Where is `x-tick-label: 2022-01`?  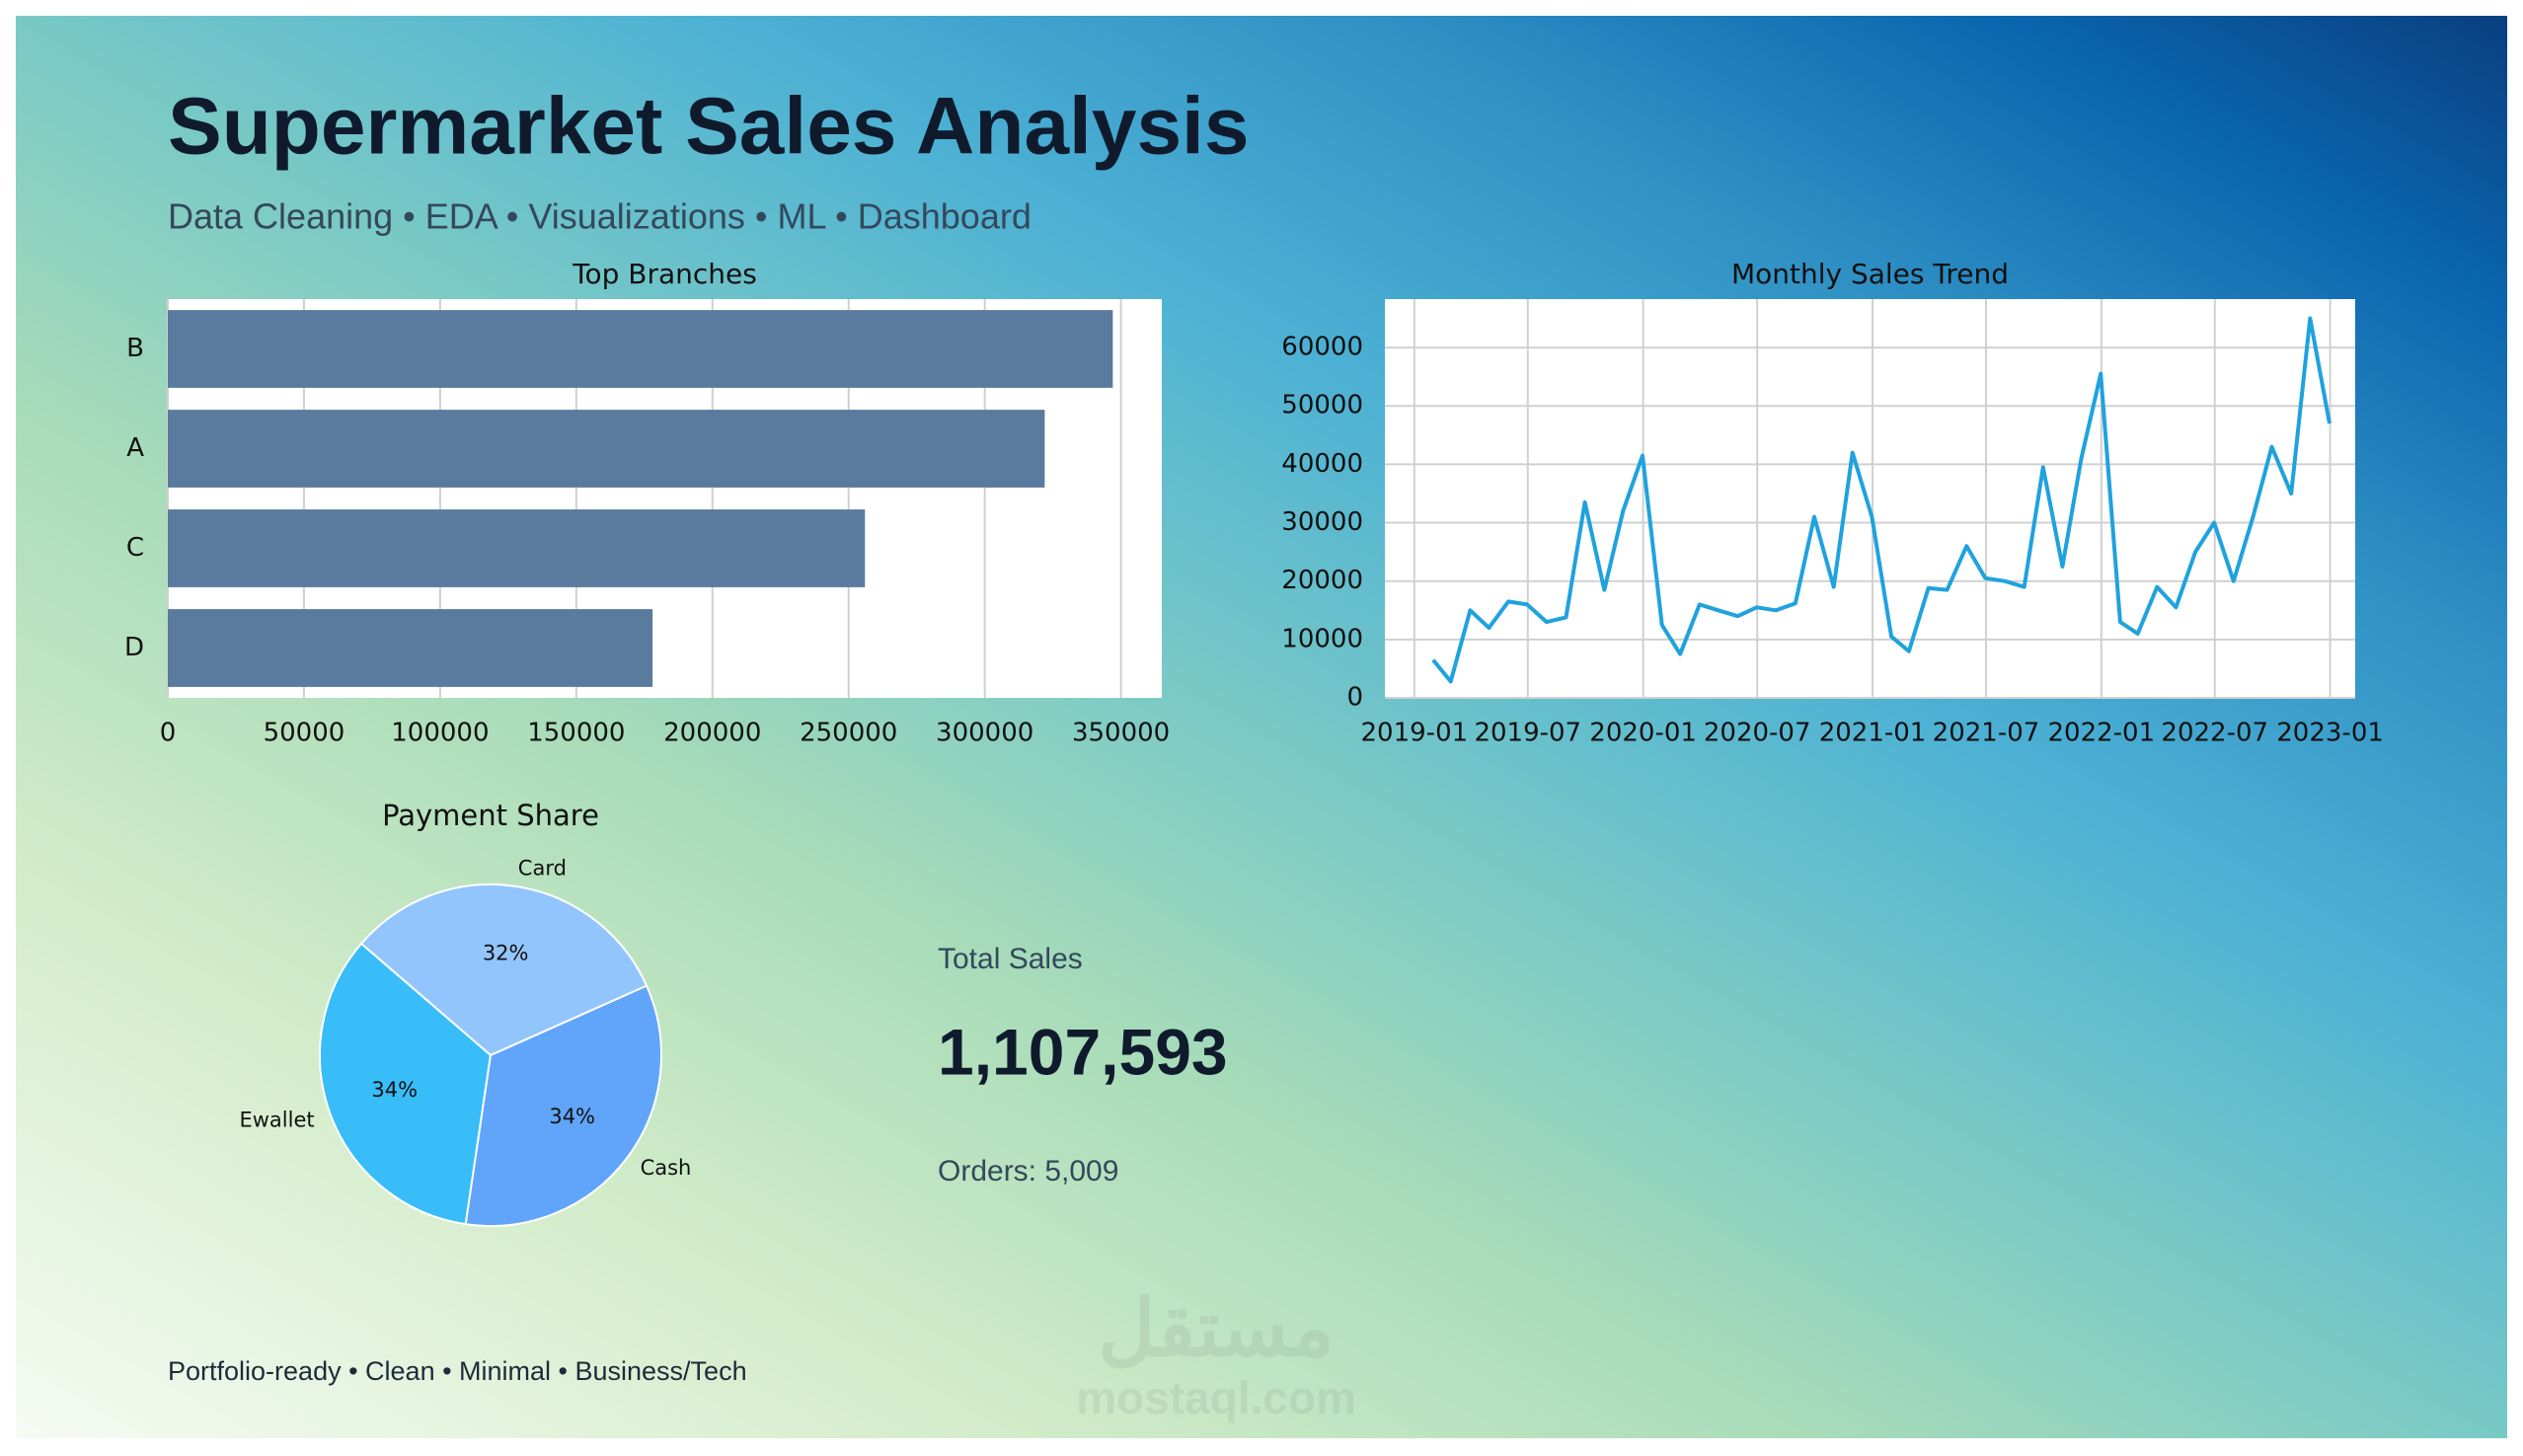
x-tick-label: 2022-01 is located at coordinates (2101, 733).